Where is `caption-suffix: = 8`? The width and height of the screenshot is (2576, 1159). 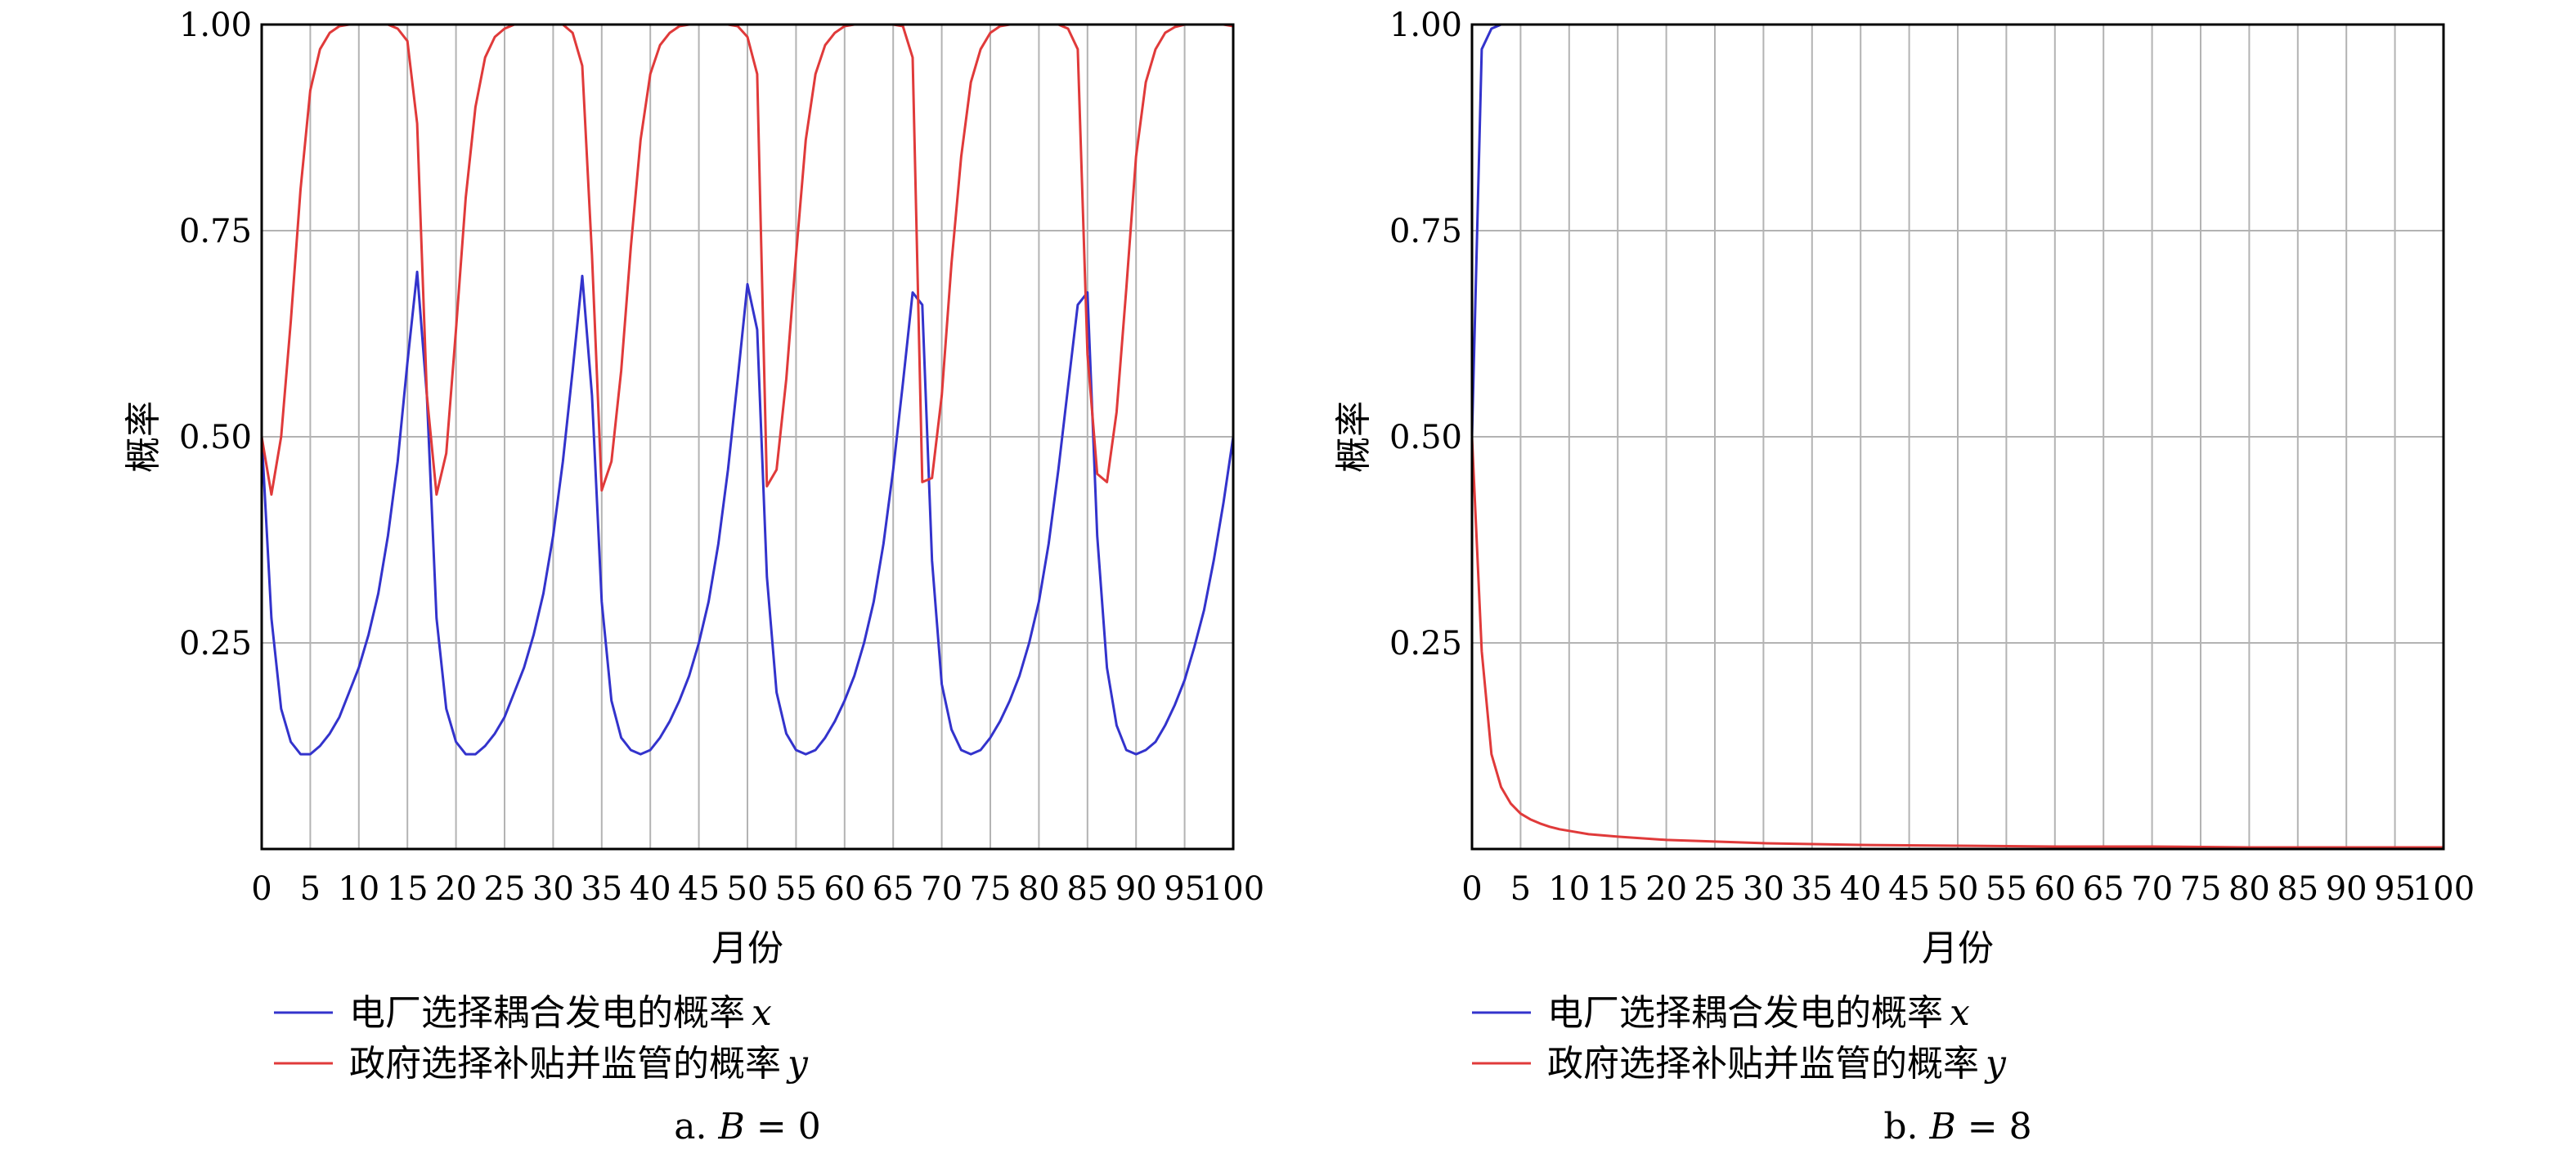
caption-suffix: = 8 is located at coordinates (1994, 1127).